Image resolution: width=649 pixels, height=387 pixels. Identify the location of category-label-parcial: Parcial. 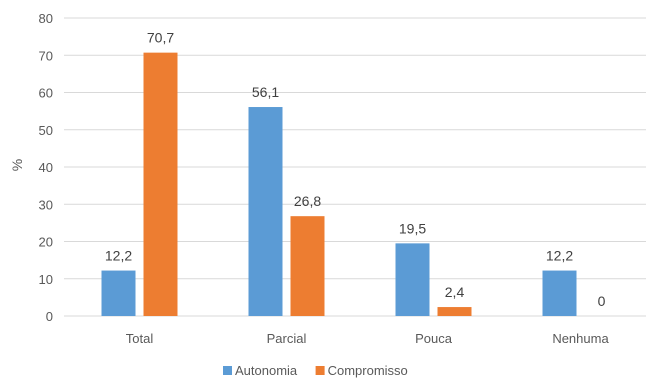
(287, 338).